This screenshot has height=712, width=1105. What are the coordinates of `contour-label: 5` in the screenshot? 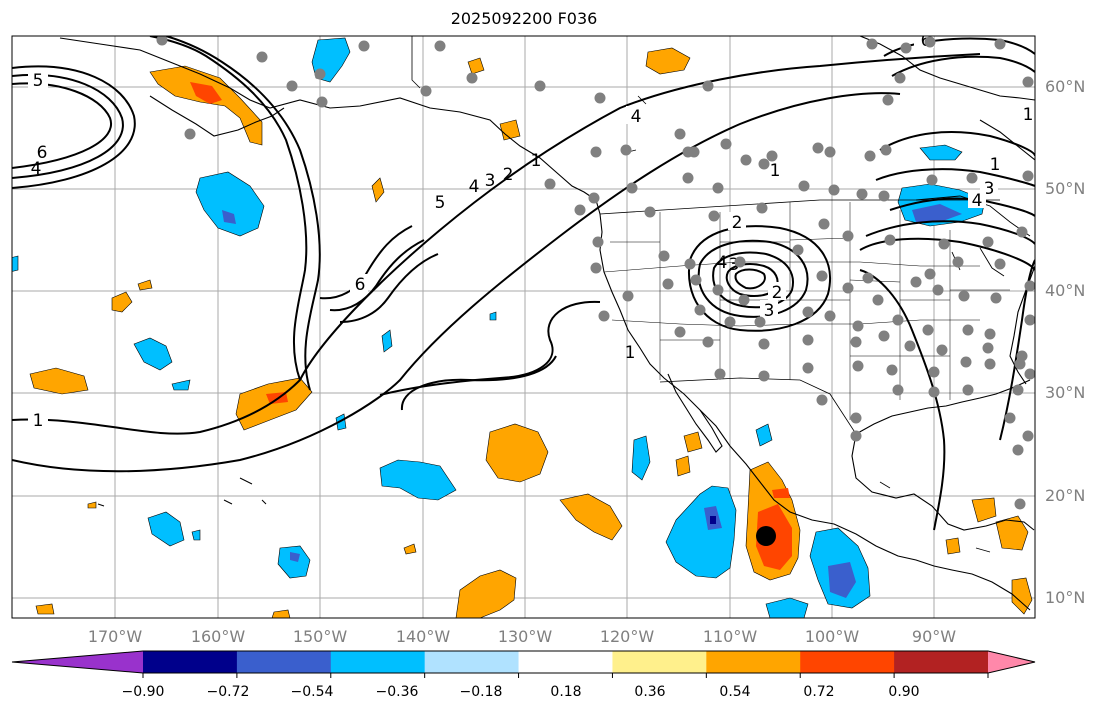 It's located at (38, 81).